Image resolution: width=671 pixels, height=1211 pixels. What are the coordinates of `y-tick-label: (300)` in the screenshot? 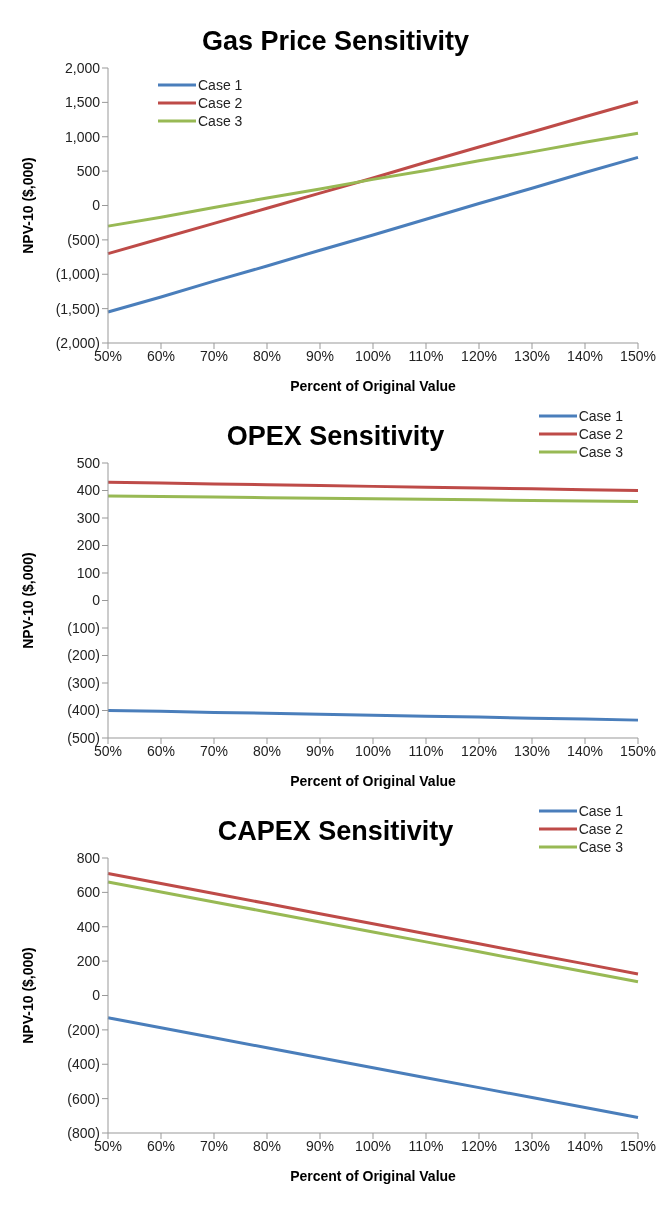 It's located at (83, 682).